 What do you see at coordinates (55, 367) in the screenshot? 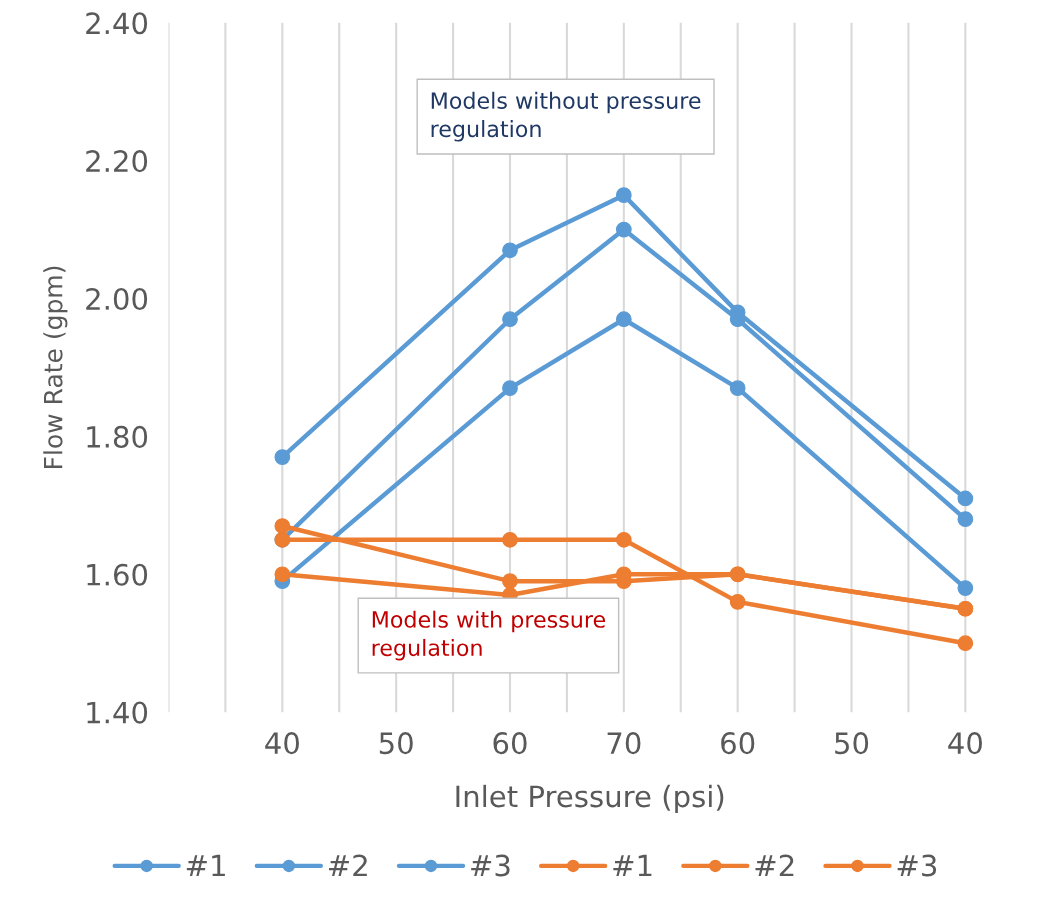
I see `y-axis-title: Flow Rate (gpm)` at bounding box center [55, 367].